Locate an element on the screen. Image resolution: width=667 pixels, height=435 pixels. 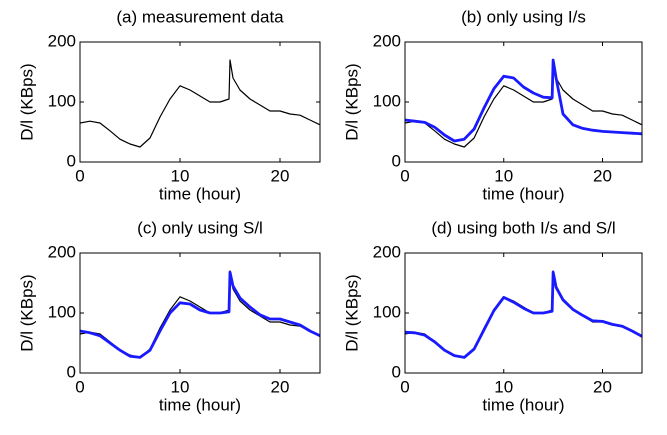
chart-title: (b) only using I/s is located at coordinates (523, 16).